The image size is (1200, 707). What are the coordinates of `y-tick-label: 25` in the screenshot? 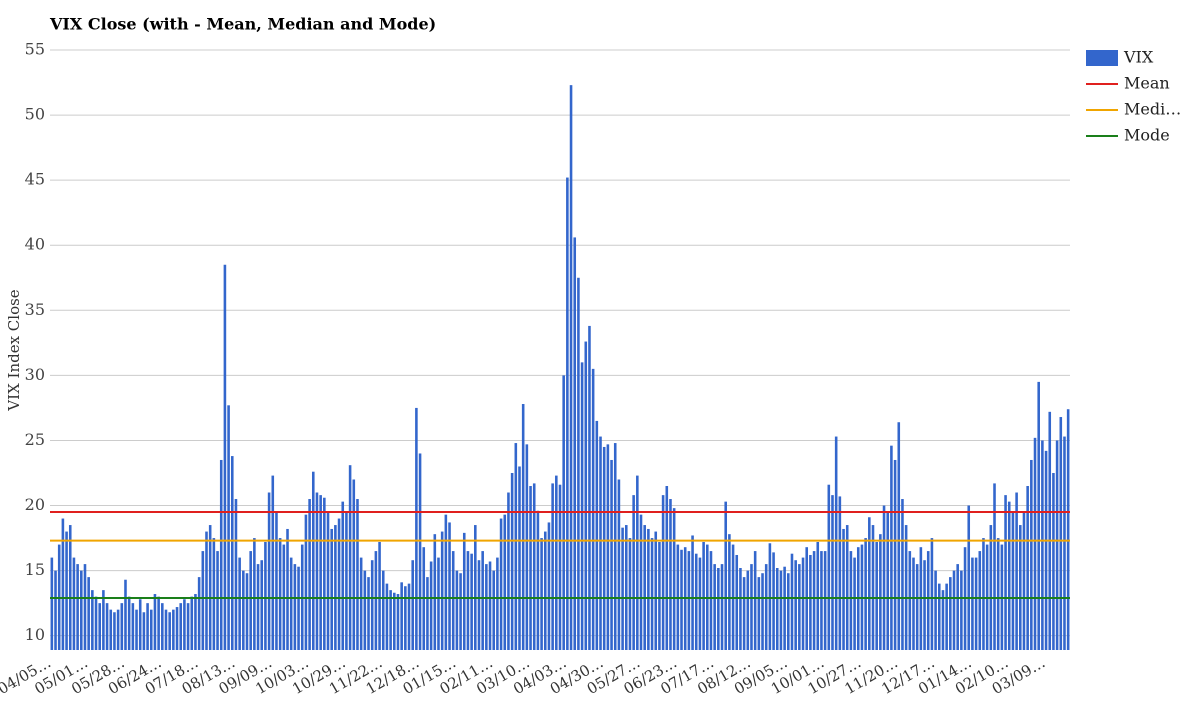 It's located at (35, 439).